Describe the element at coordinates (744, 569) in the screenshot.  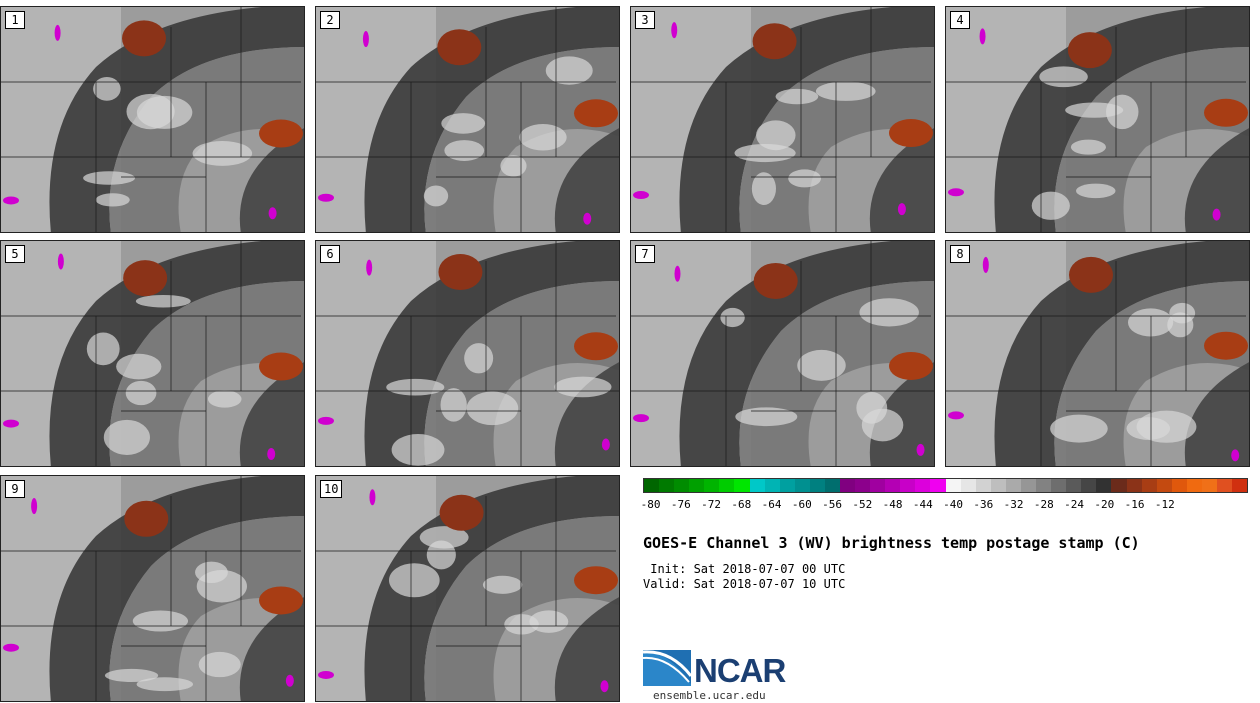
I see `init-time: Init: Sat 2018-07-07 00 UTC` at that location.